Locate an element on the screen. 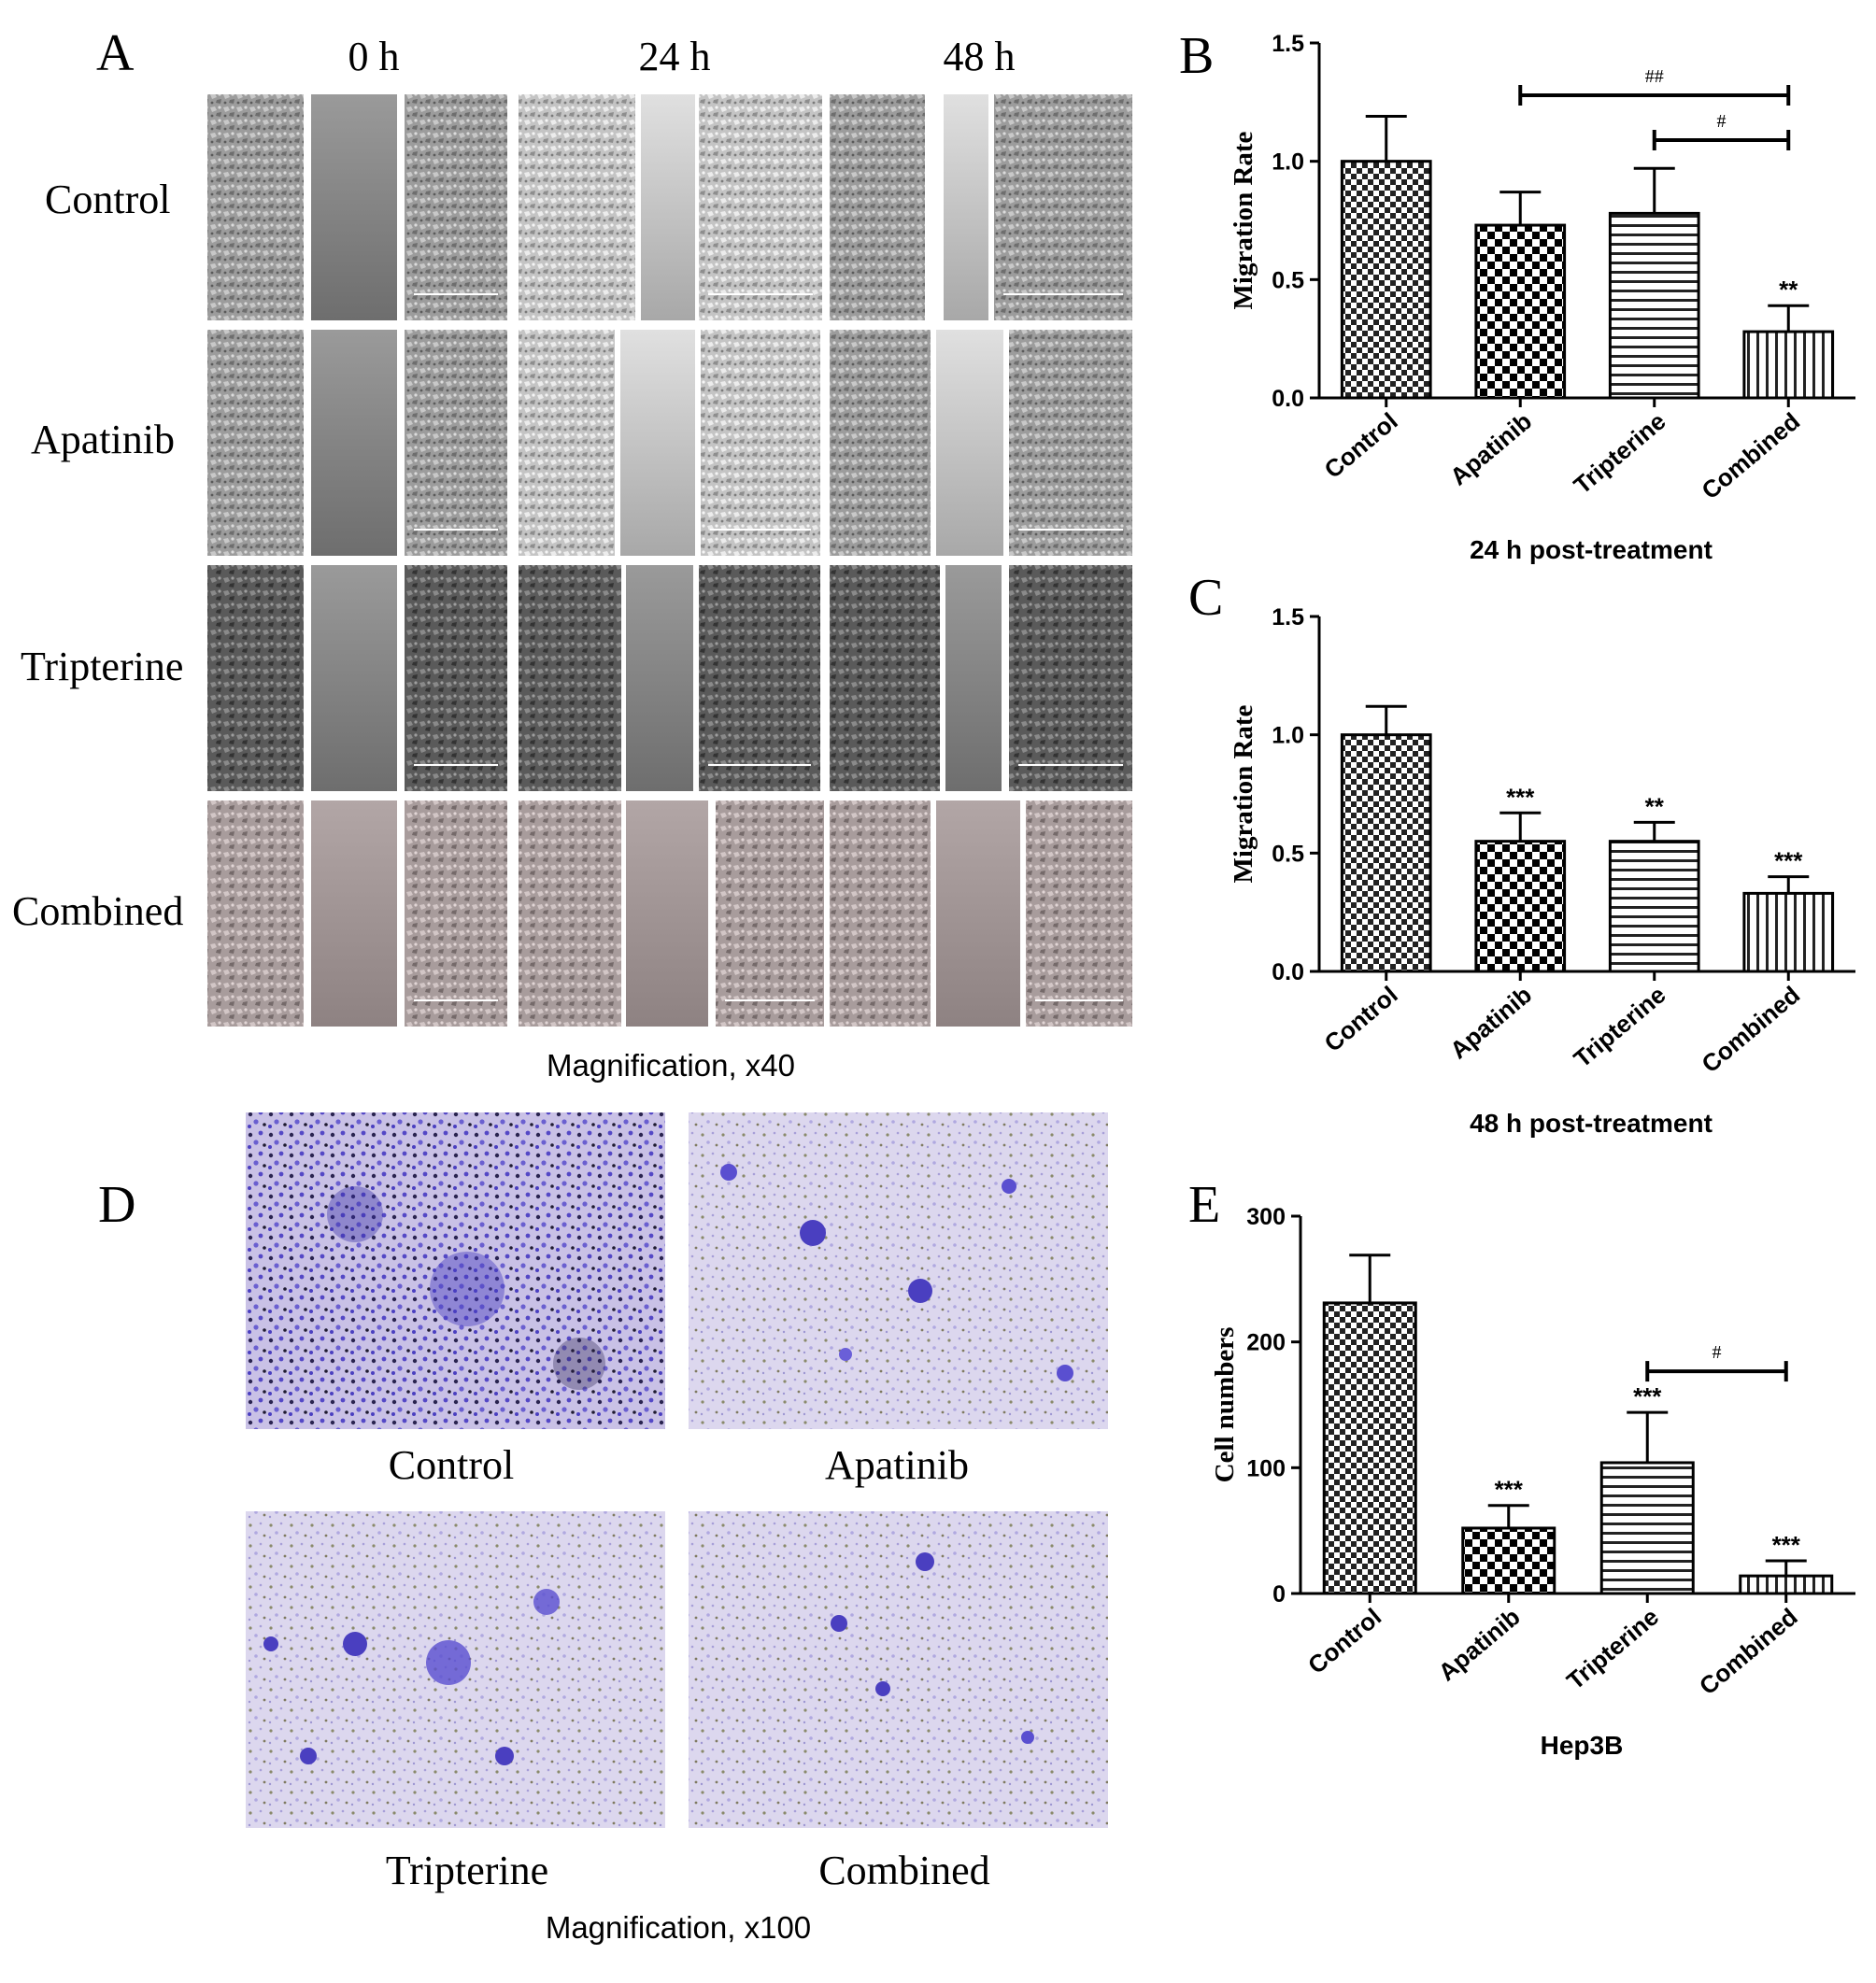 The height and width of the screenshot is (1983, 1876). time-label-48h: 48 h is located at coordinates (980, 56).